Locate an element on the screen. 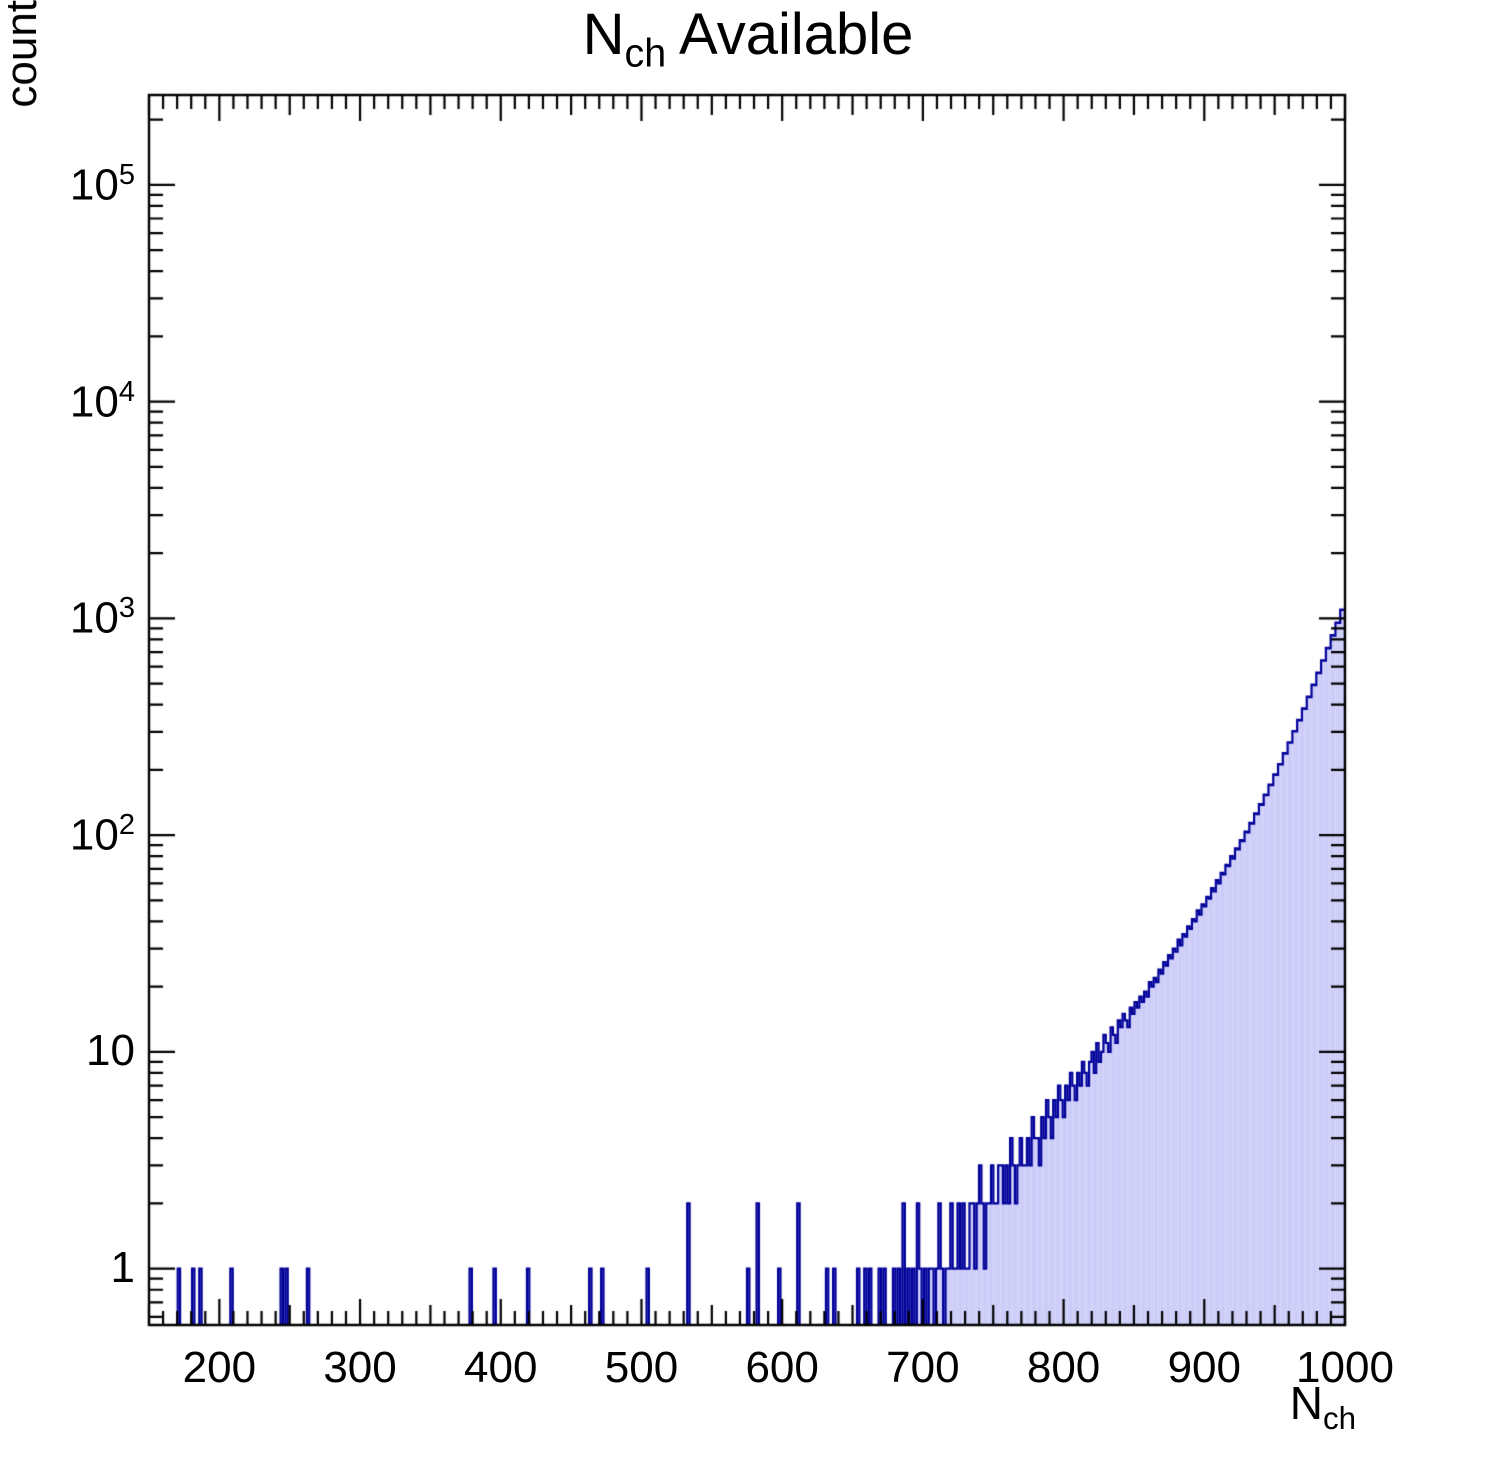 The image size is (1496, 1472). y-tick-mantissa: 1 is located at coordinates (122, 1267).